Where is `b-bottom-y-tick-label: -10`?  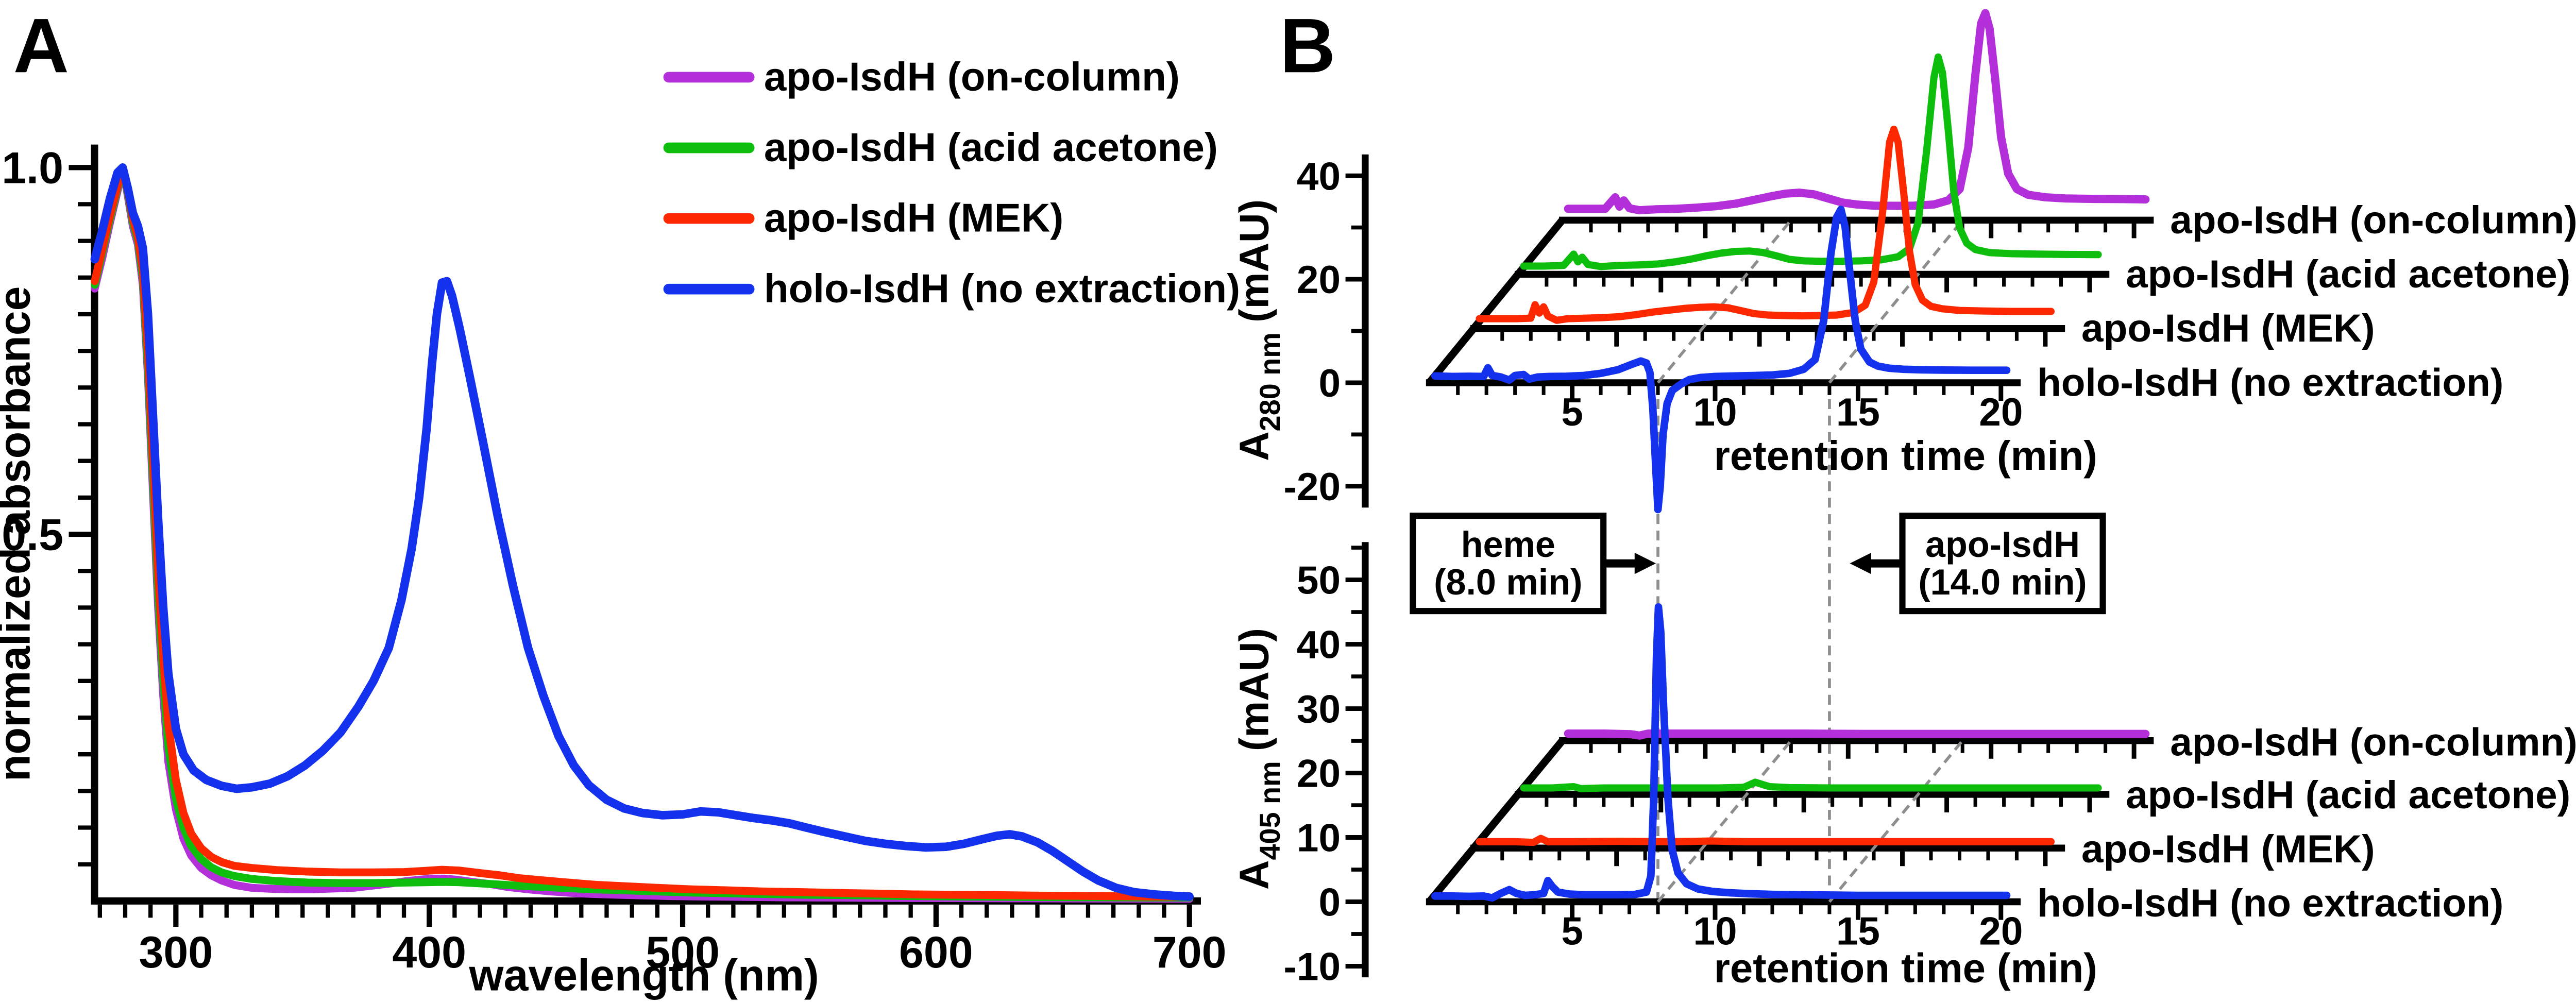 b-bottom-y-tick-label: -10 is located at coordinates (1312, 967).